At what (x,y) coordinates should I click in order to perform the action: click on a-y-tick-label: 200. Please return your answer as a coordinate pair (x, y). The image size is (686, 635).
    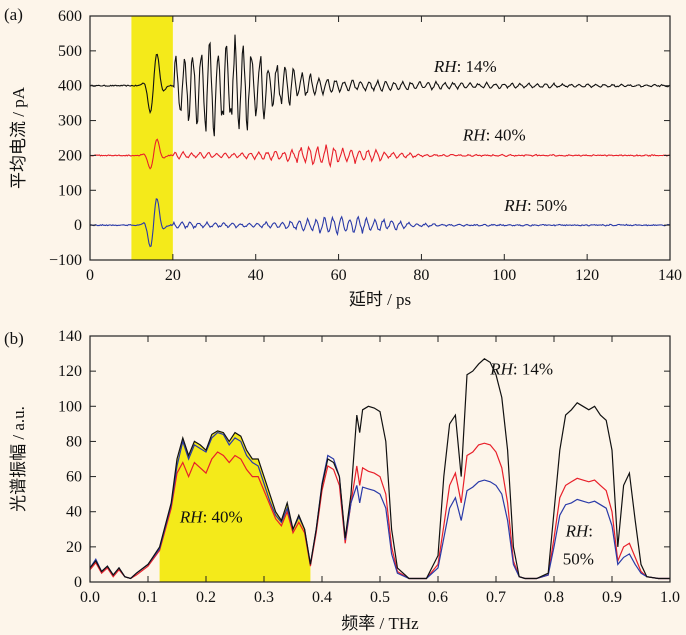
    Looking at the image, I should click on (70, 155).